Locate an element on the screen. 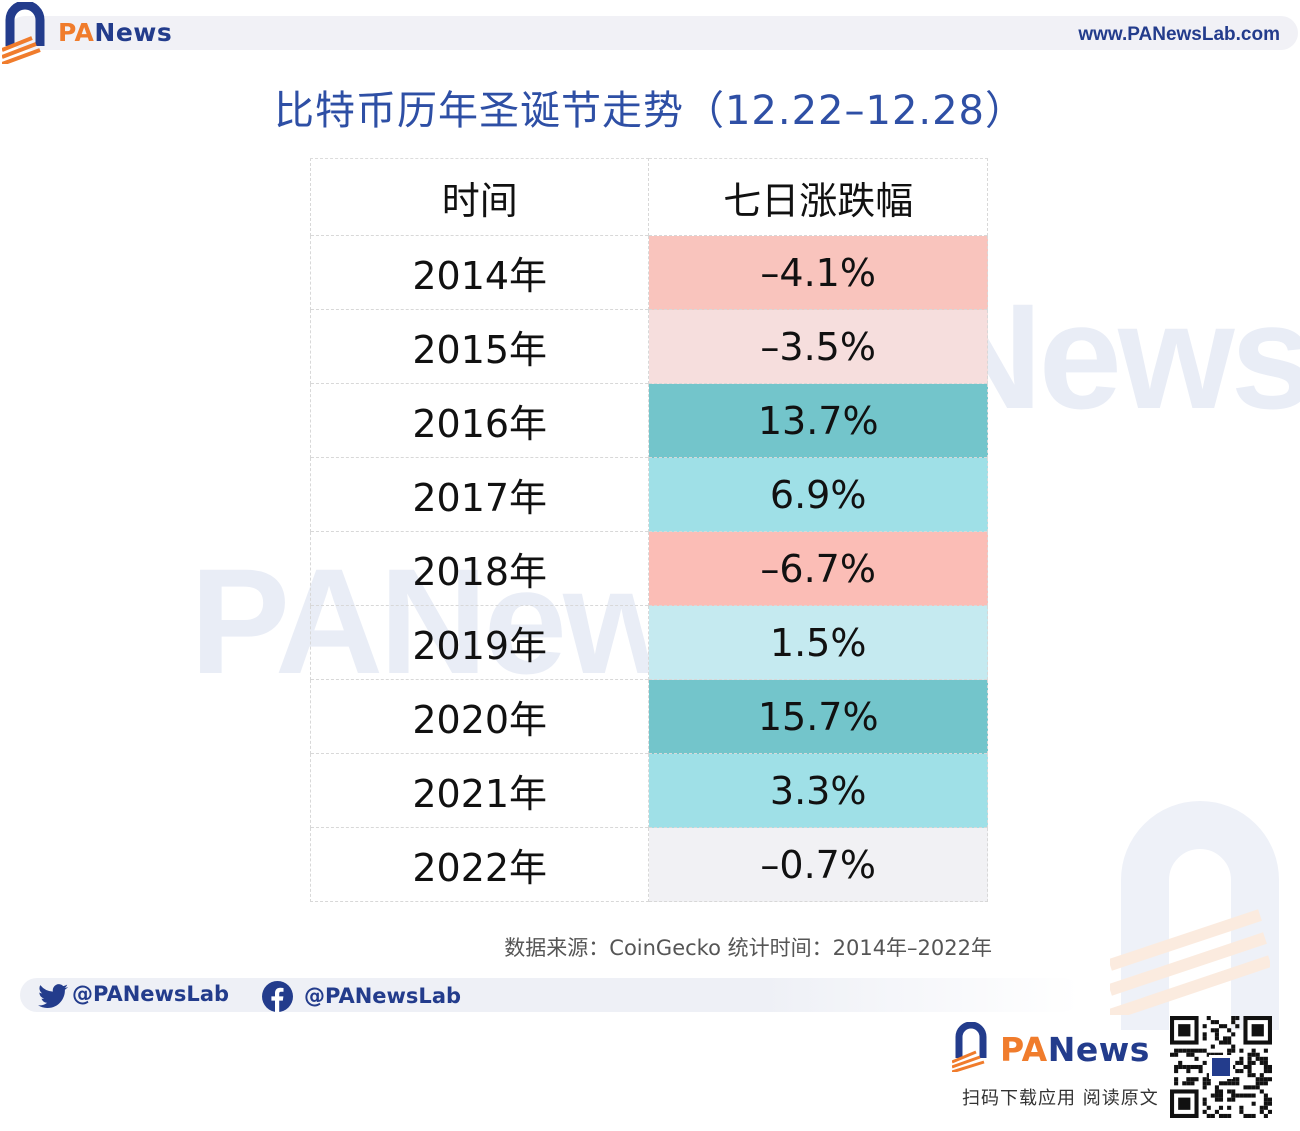 Image resolution: width=1300 pixels, height=1131 pixels. year-cell: 2014年 is located at coordinates (479, 272).